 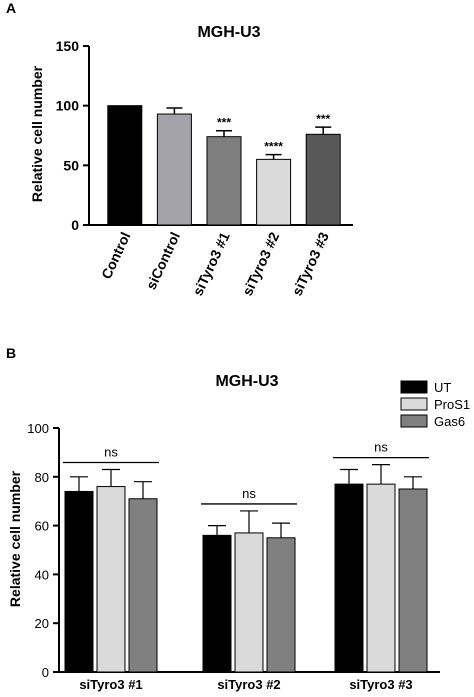 What do you see at coordinates (310, 263) in the screenshot?
I see `panel-a-x-tick-label: siTyro3 #3` at bounding box center [310, 263].